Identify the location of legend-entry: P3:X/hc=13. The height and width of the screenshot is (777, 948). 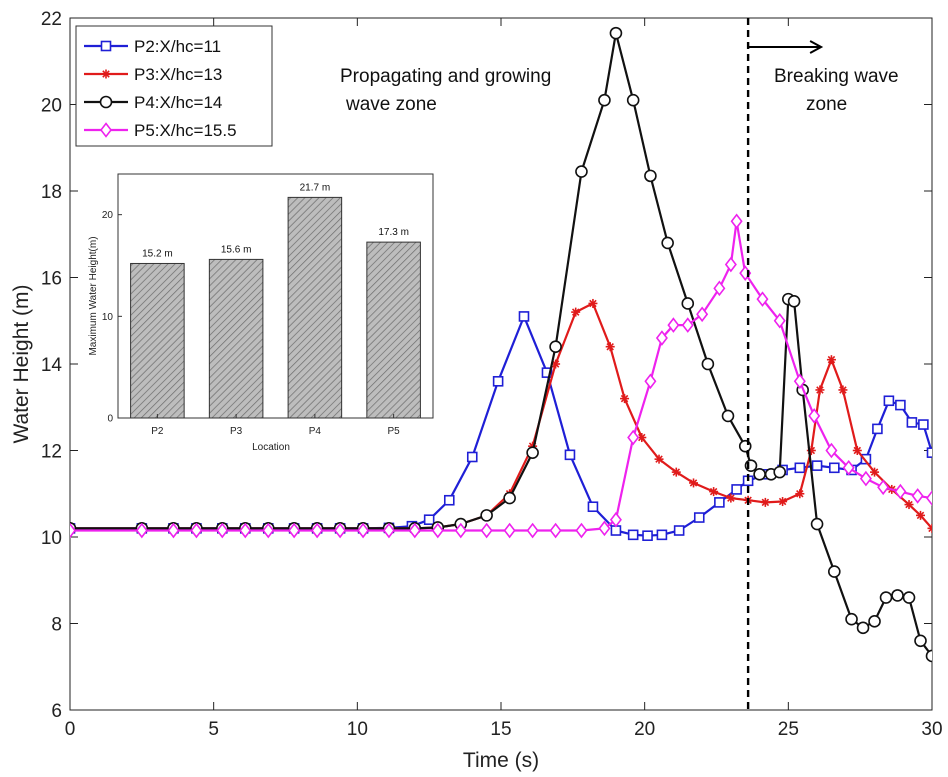
(153, 74).